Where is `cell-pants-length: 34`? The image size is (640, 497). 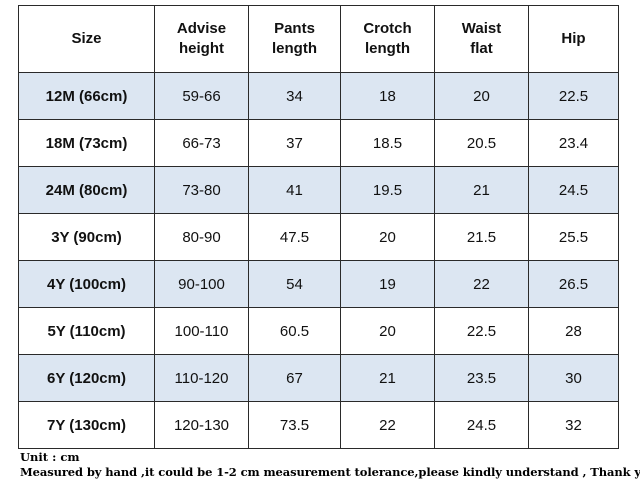
cell-pants-length: 34 is located at coordinates (294, 96).